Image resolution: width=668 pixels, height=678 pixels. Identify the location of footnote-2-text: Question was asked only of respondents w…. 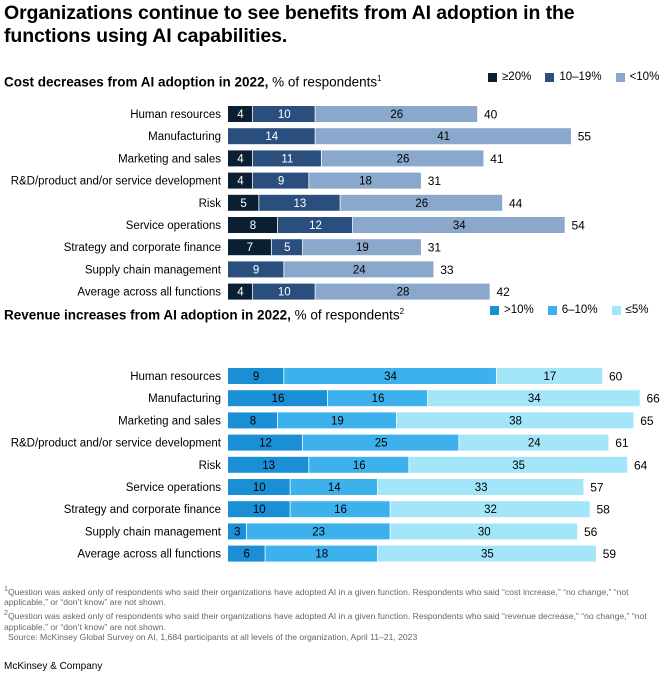
(325, 621).